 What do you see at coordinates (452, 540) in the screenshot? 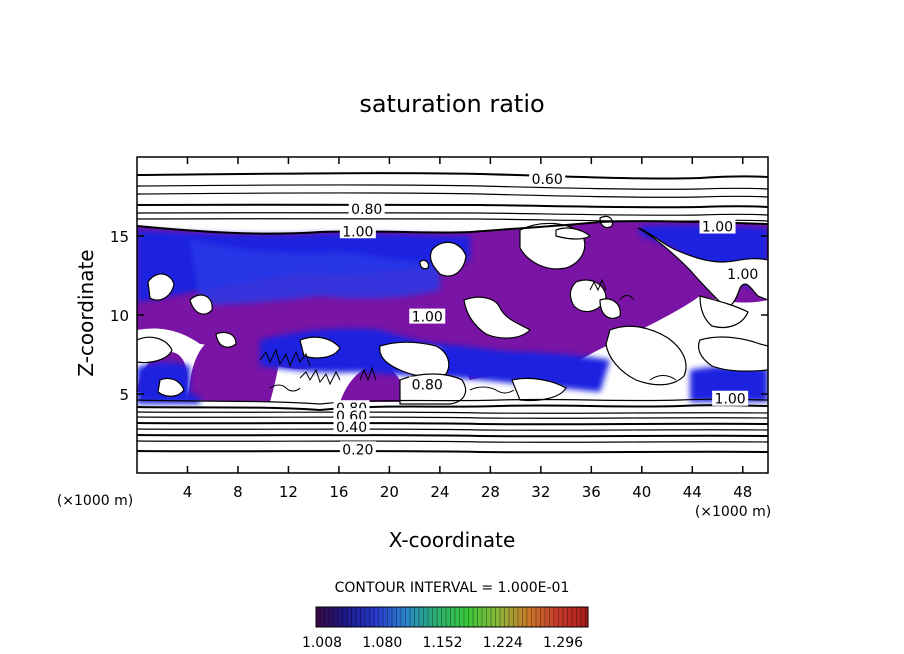
I see `x-axis-label: X-coordinate` at bounding box center [452, 540].